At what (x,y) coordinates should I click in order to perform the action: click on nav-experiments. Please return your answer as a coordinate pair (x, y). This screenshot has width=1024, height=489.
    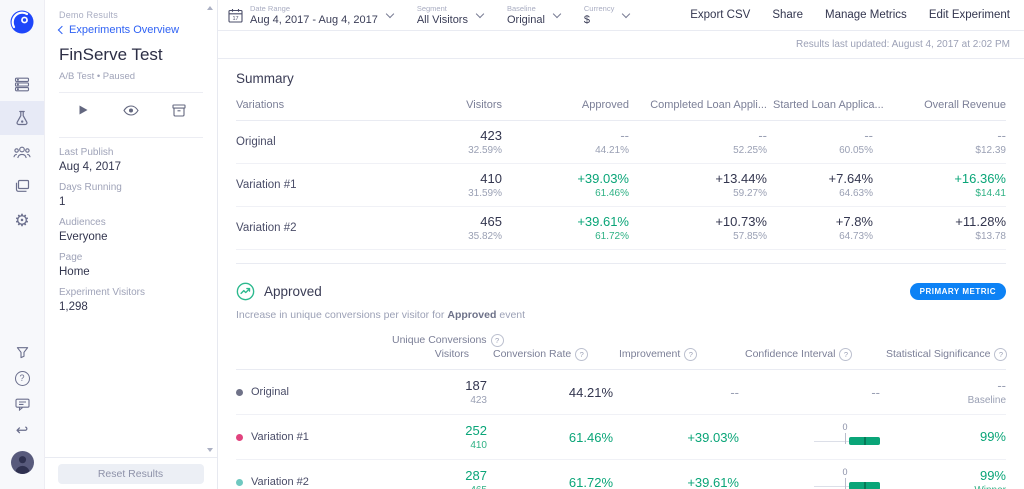
    Looking at the image, I should click on (22, 118).